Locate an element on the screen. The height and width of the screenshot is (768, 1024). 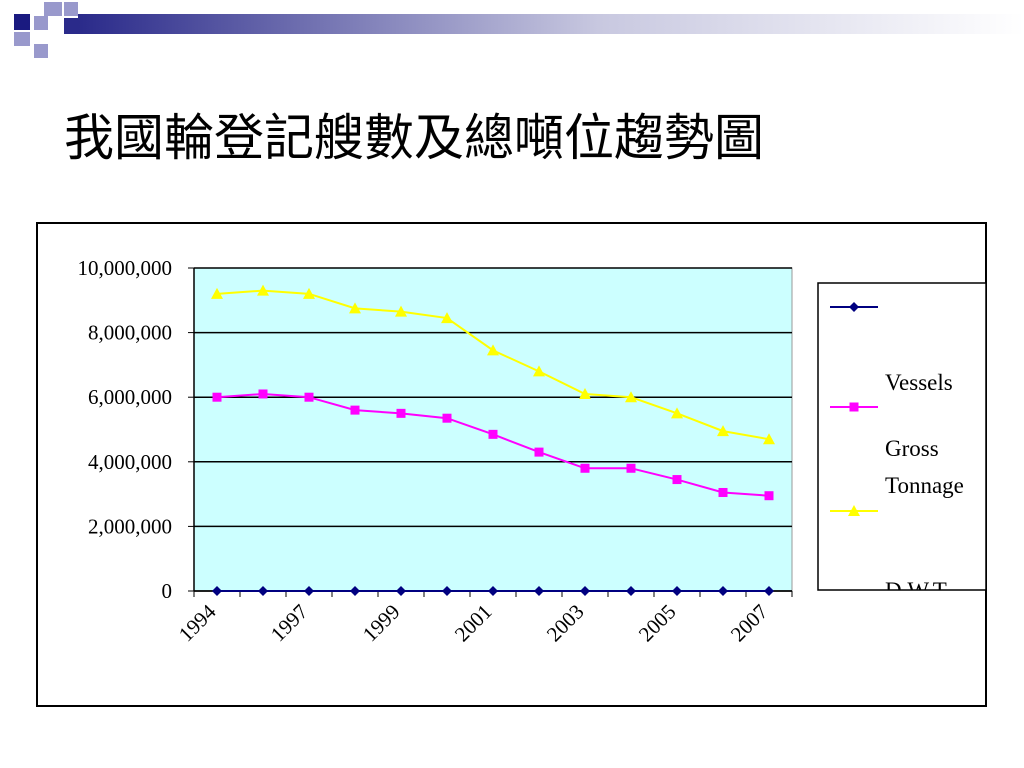
y-tick-label: 6,000,000 is located at coordinates (130, 397).